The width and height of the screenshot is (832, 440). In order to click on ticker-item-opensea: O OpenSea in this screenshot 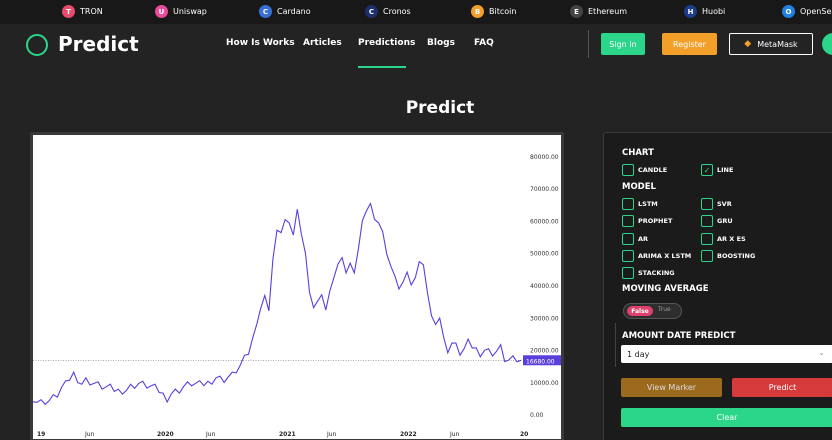, I will do `click(807, 11)`.